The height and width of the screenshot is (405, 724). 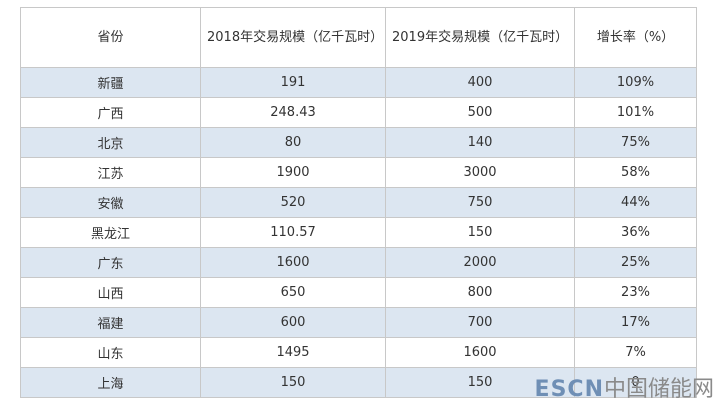 I want to click on table-row: 山东 1495 1600 7%, so click(x=358, y=352).